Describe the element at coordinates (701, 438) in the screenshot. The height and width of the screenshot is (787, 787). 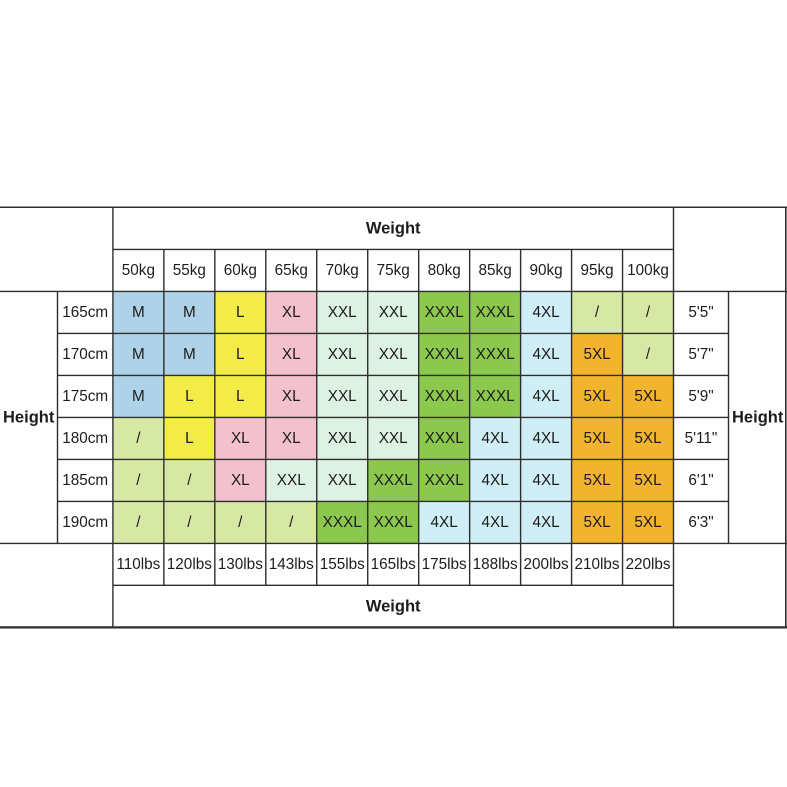
I see `svg-text: 5'11"` at that location.